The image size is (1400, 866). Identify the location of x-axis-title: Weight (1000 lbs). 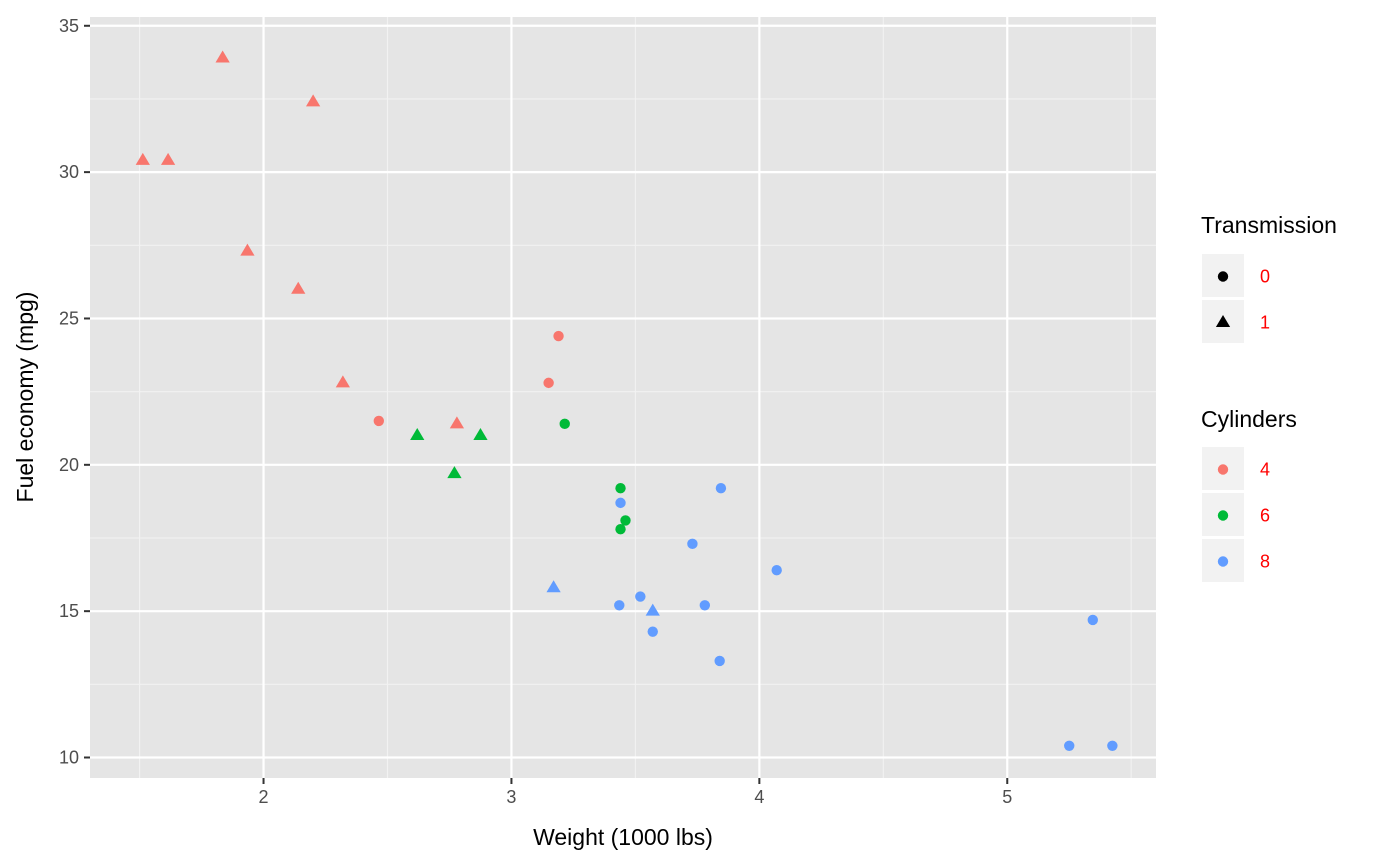
(623, 837).